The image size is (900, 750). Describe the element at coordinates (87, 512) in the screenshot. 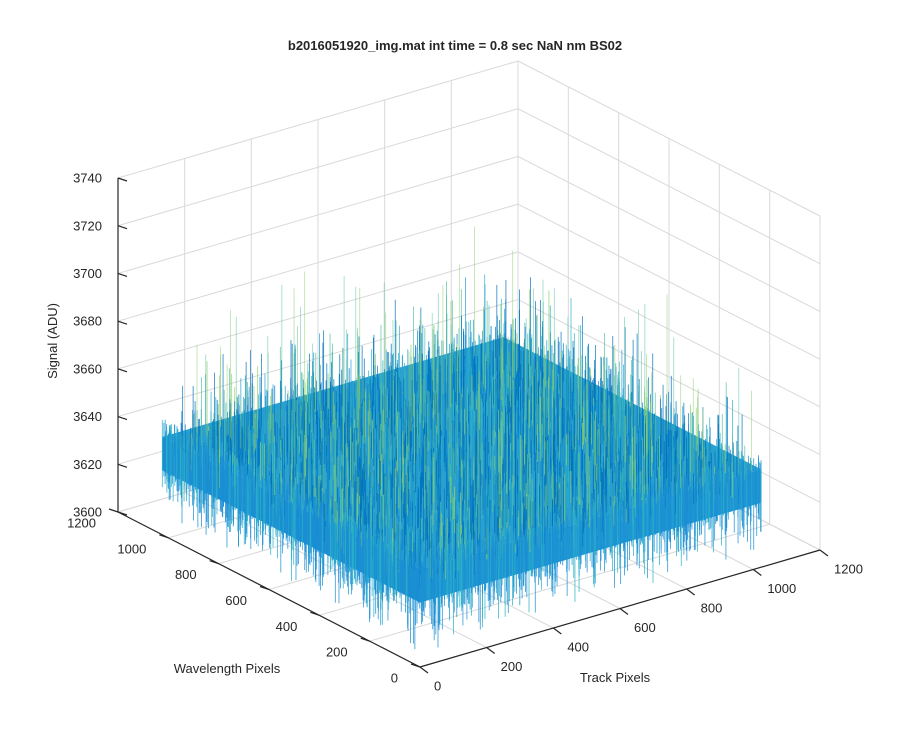

I see `z-tick-label: 3600` at that location.